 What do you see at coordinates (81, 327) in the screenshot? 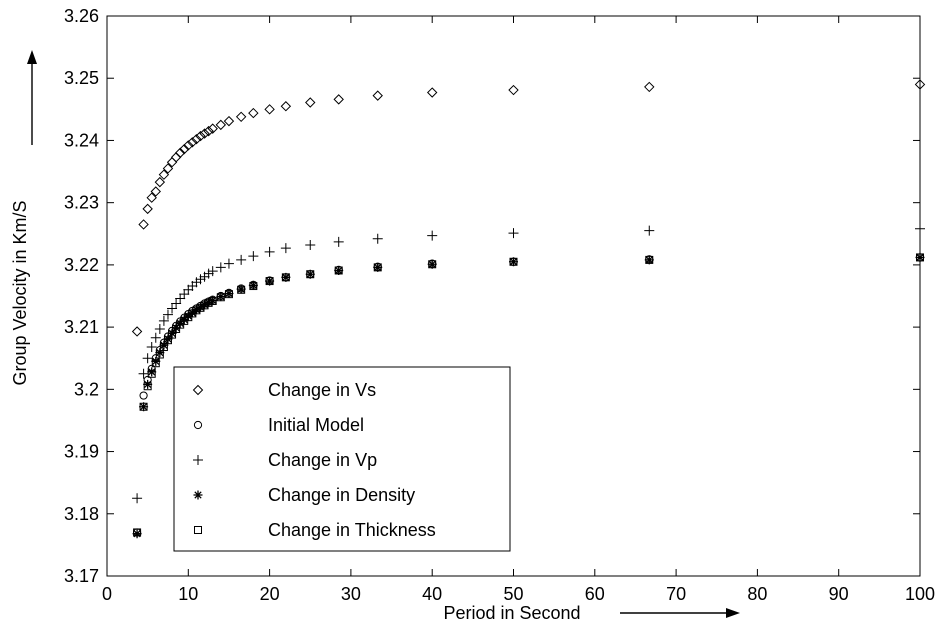
I see `y-tick-label: 3.21` at bounding box center [81, 327].